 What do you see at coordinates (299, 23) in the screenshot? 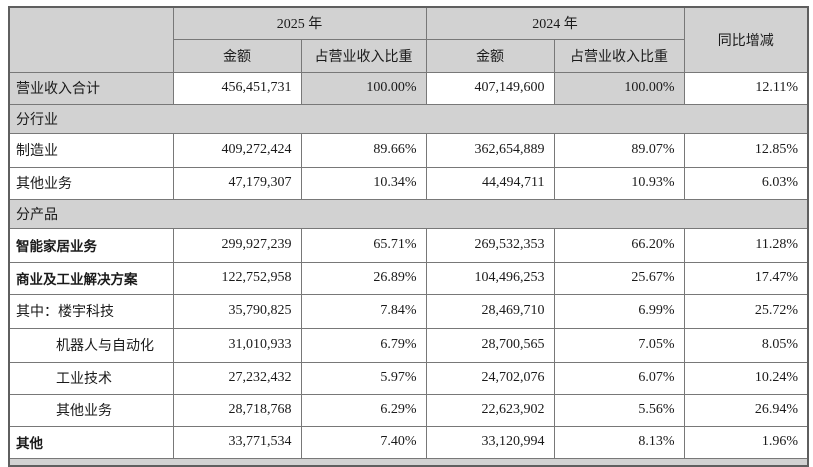
I see `col-header-year-2025: 2025 年` at bounding box center [299, 23].